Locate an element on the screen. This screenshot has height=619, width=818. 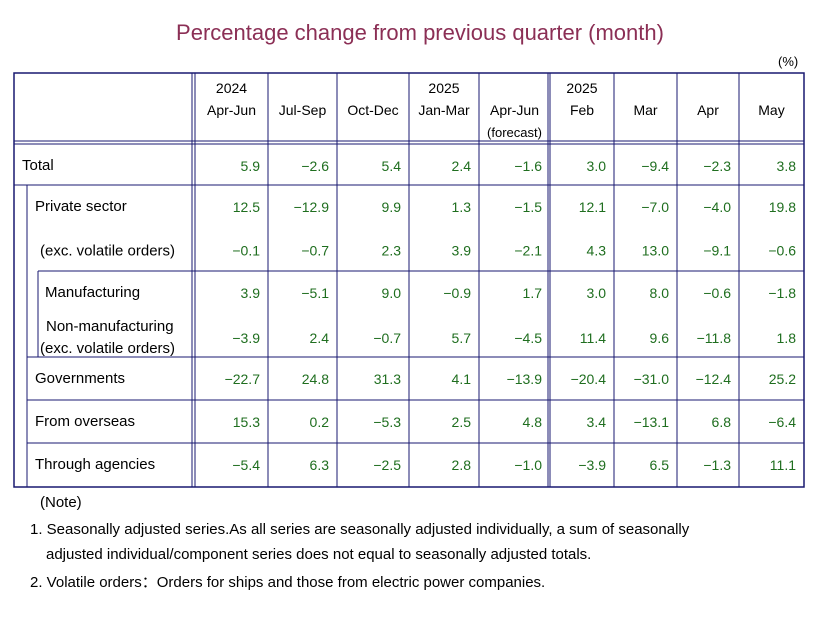
cell-value: 4.3 is located at coordinates (597, 251).